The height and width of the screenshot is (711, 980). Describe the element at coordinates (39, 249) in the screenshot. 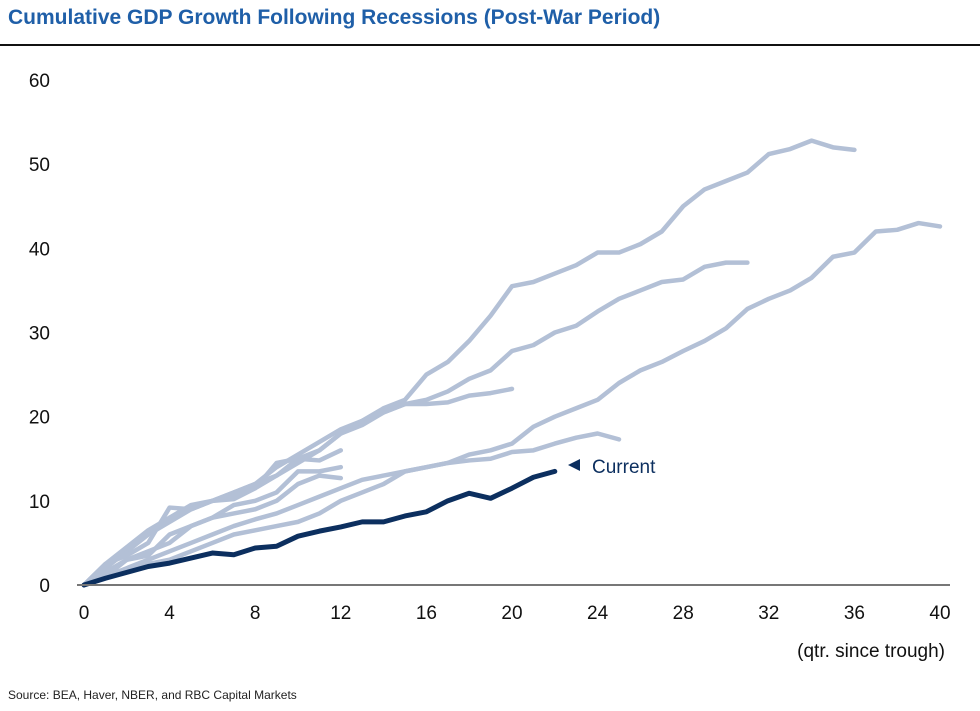

I see `y-tick-label: 40` at that location.